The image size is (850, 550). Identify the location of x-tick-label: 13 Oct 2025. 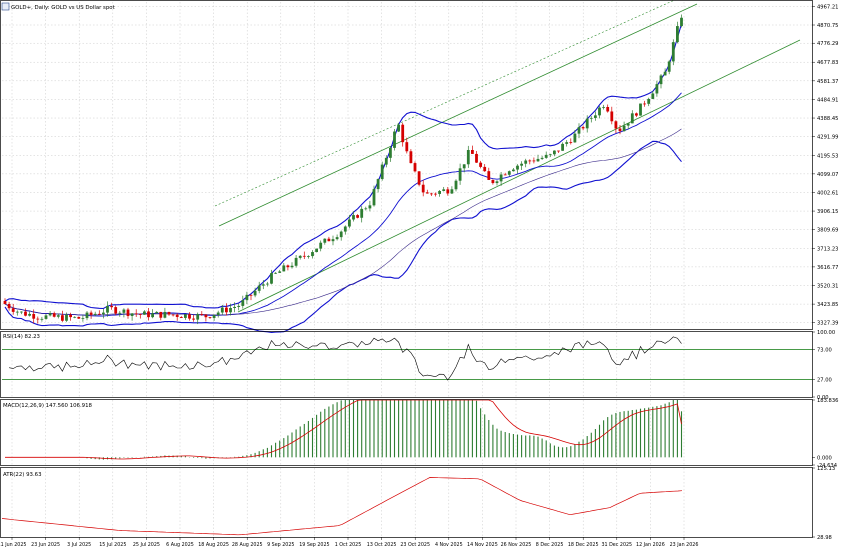
(382, 545).